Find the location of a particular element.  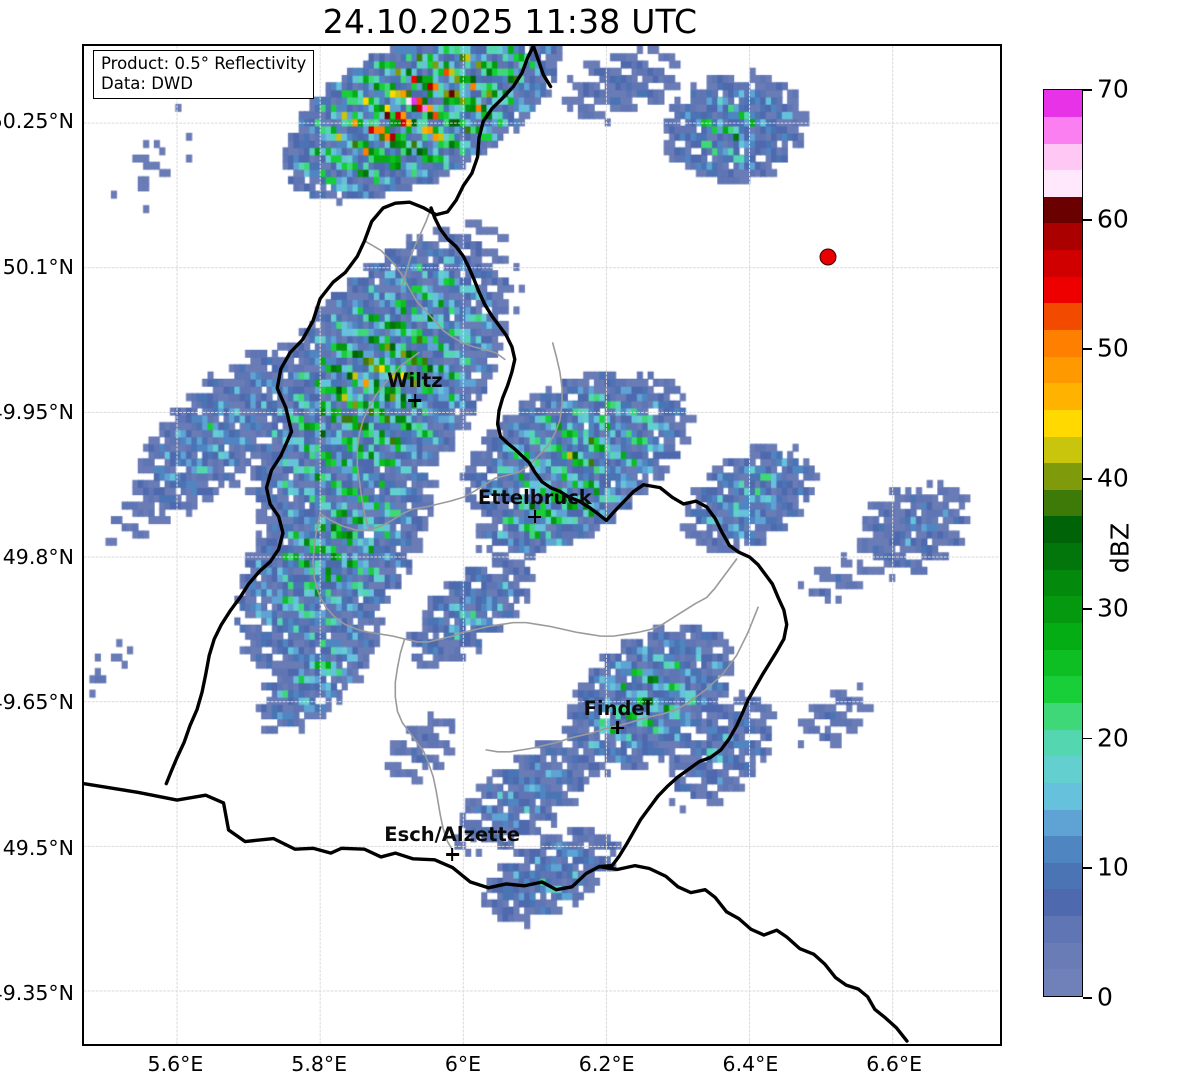

x-tick-label-5.8: 5.8°E is located at coordinates (319, 1064).